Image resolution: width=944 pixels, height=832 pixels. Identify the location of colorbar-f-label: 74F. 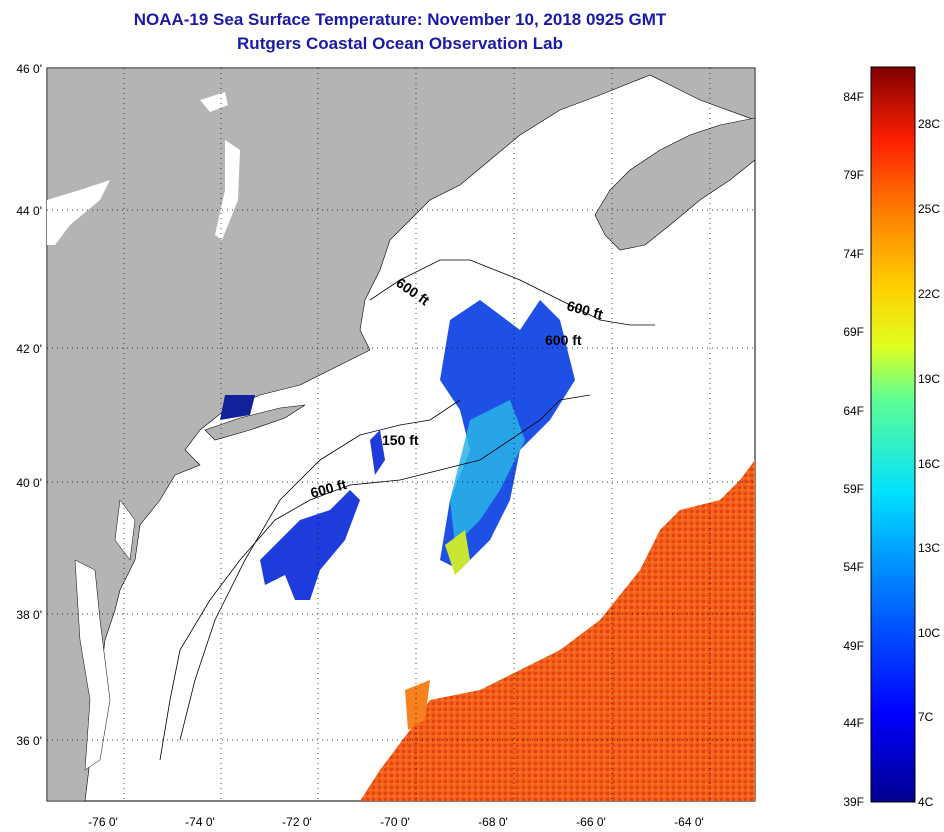
(853, 254).